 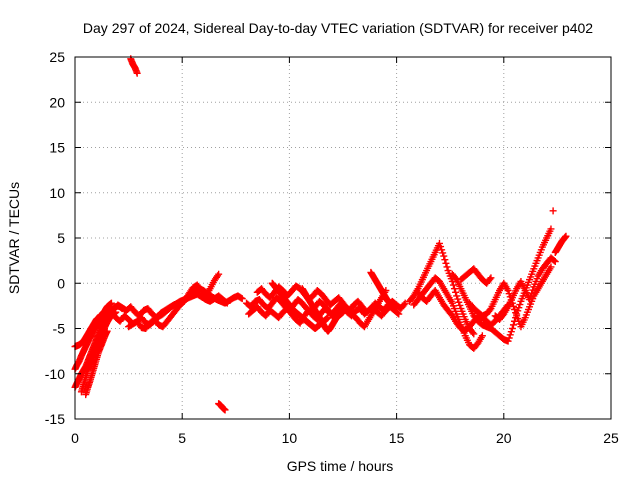 What do you see at coordinates (55, 419) in the screenshot?
I see `y-tick-label: -15` at bounding box center [55, 419].